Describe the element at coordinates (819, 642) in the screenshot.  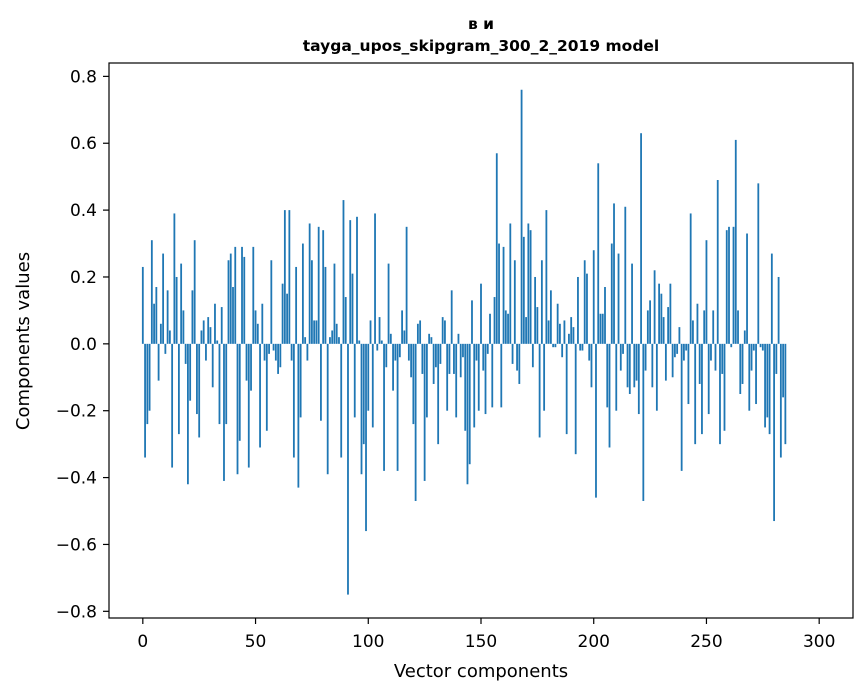
I see `x-tick-label-6: 300` at that location.